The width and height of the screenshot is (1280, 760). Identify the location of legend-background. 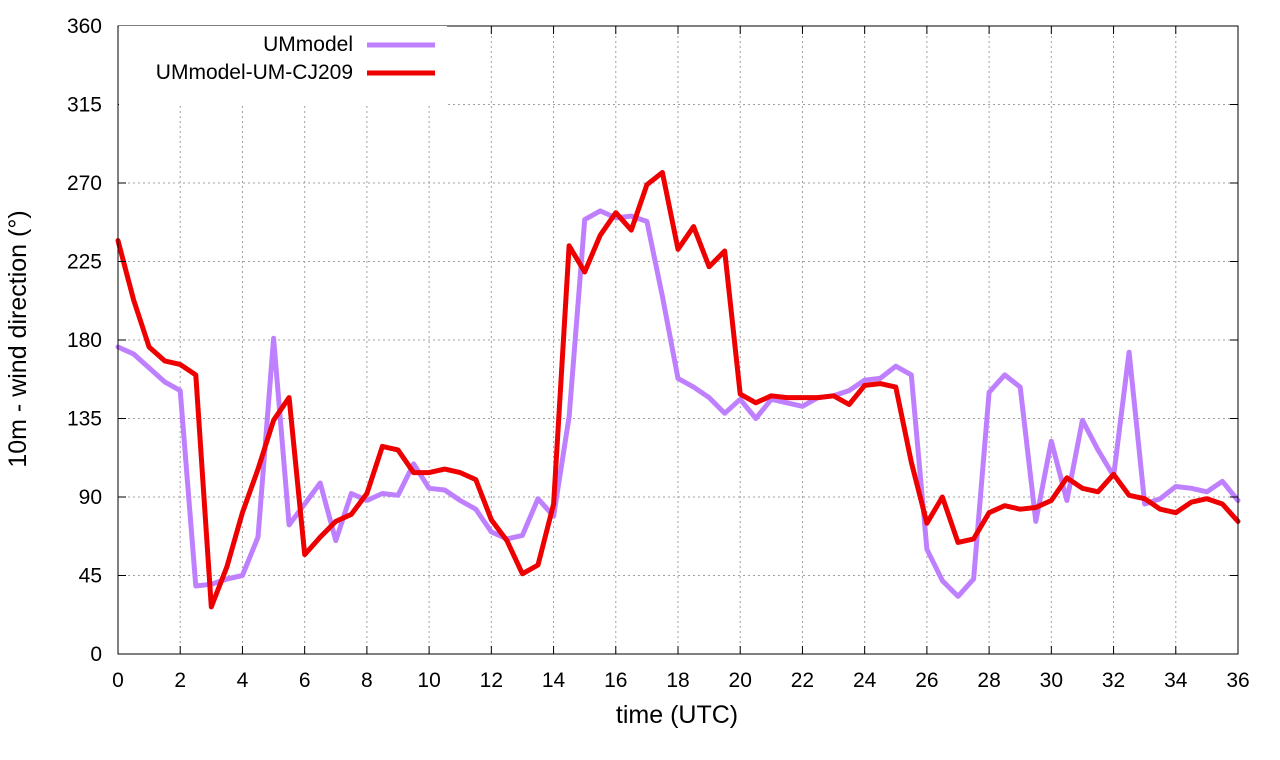
(283, 66).